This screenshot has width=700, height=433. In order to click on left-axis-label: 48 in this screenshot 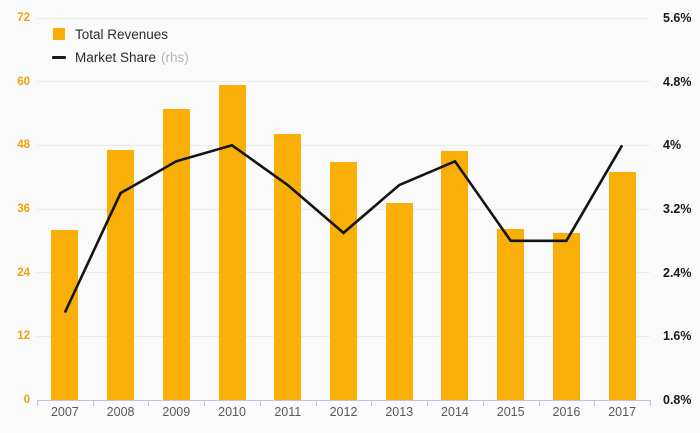, I will do `click(23, 145)`.